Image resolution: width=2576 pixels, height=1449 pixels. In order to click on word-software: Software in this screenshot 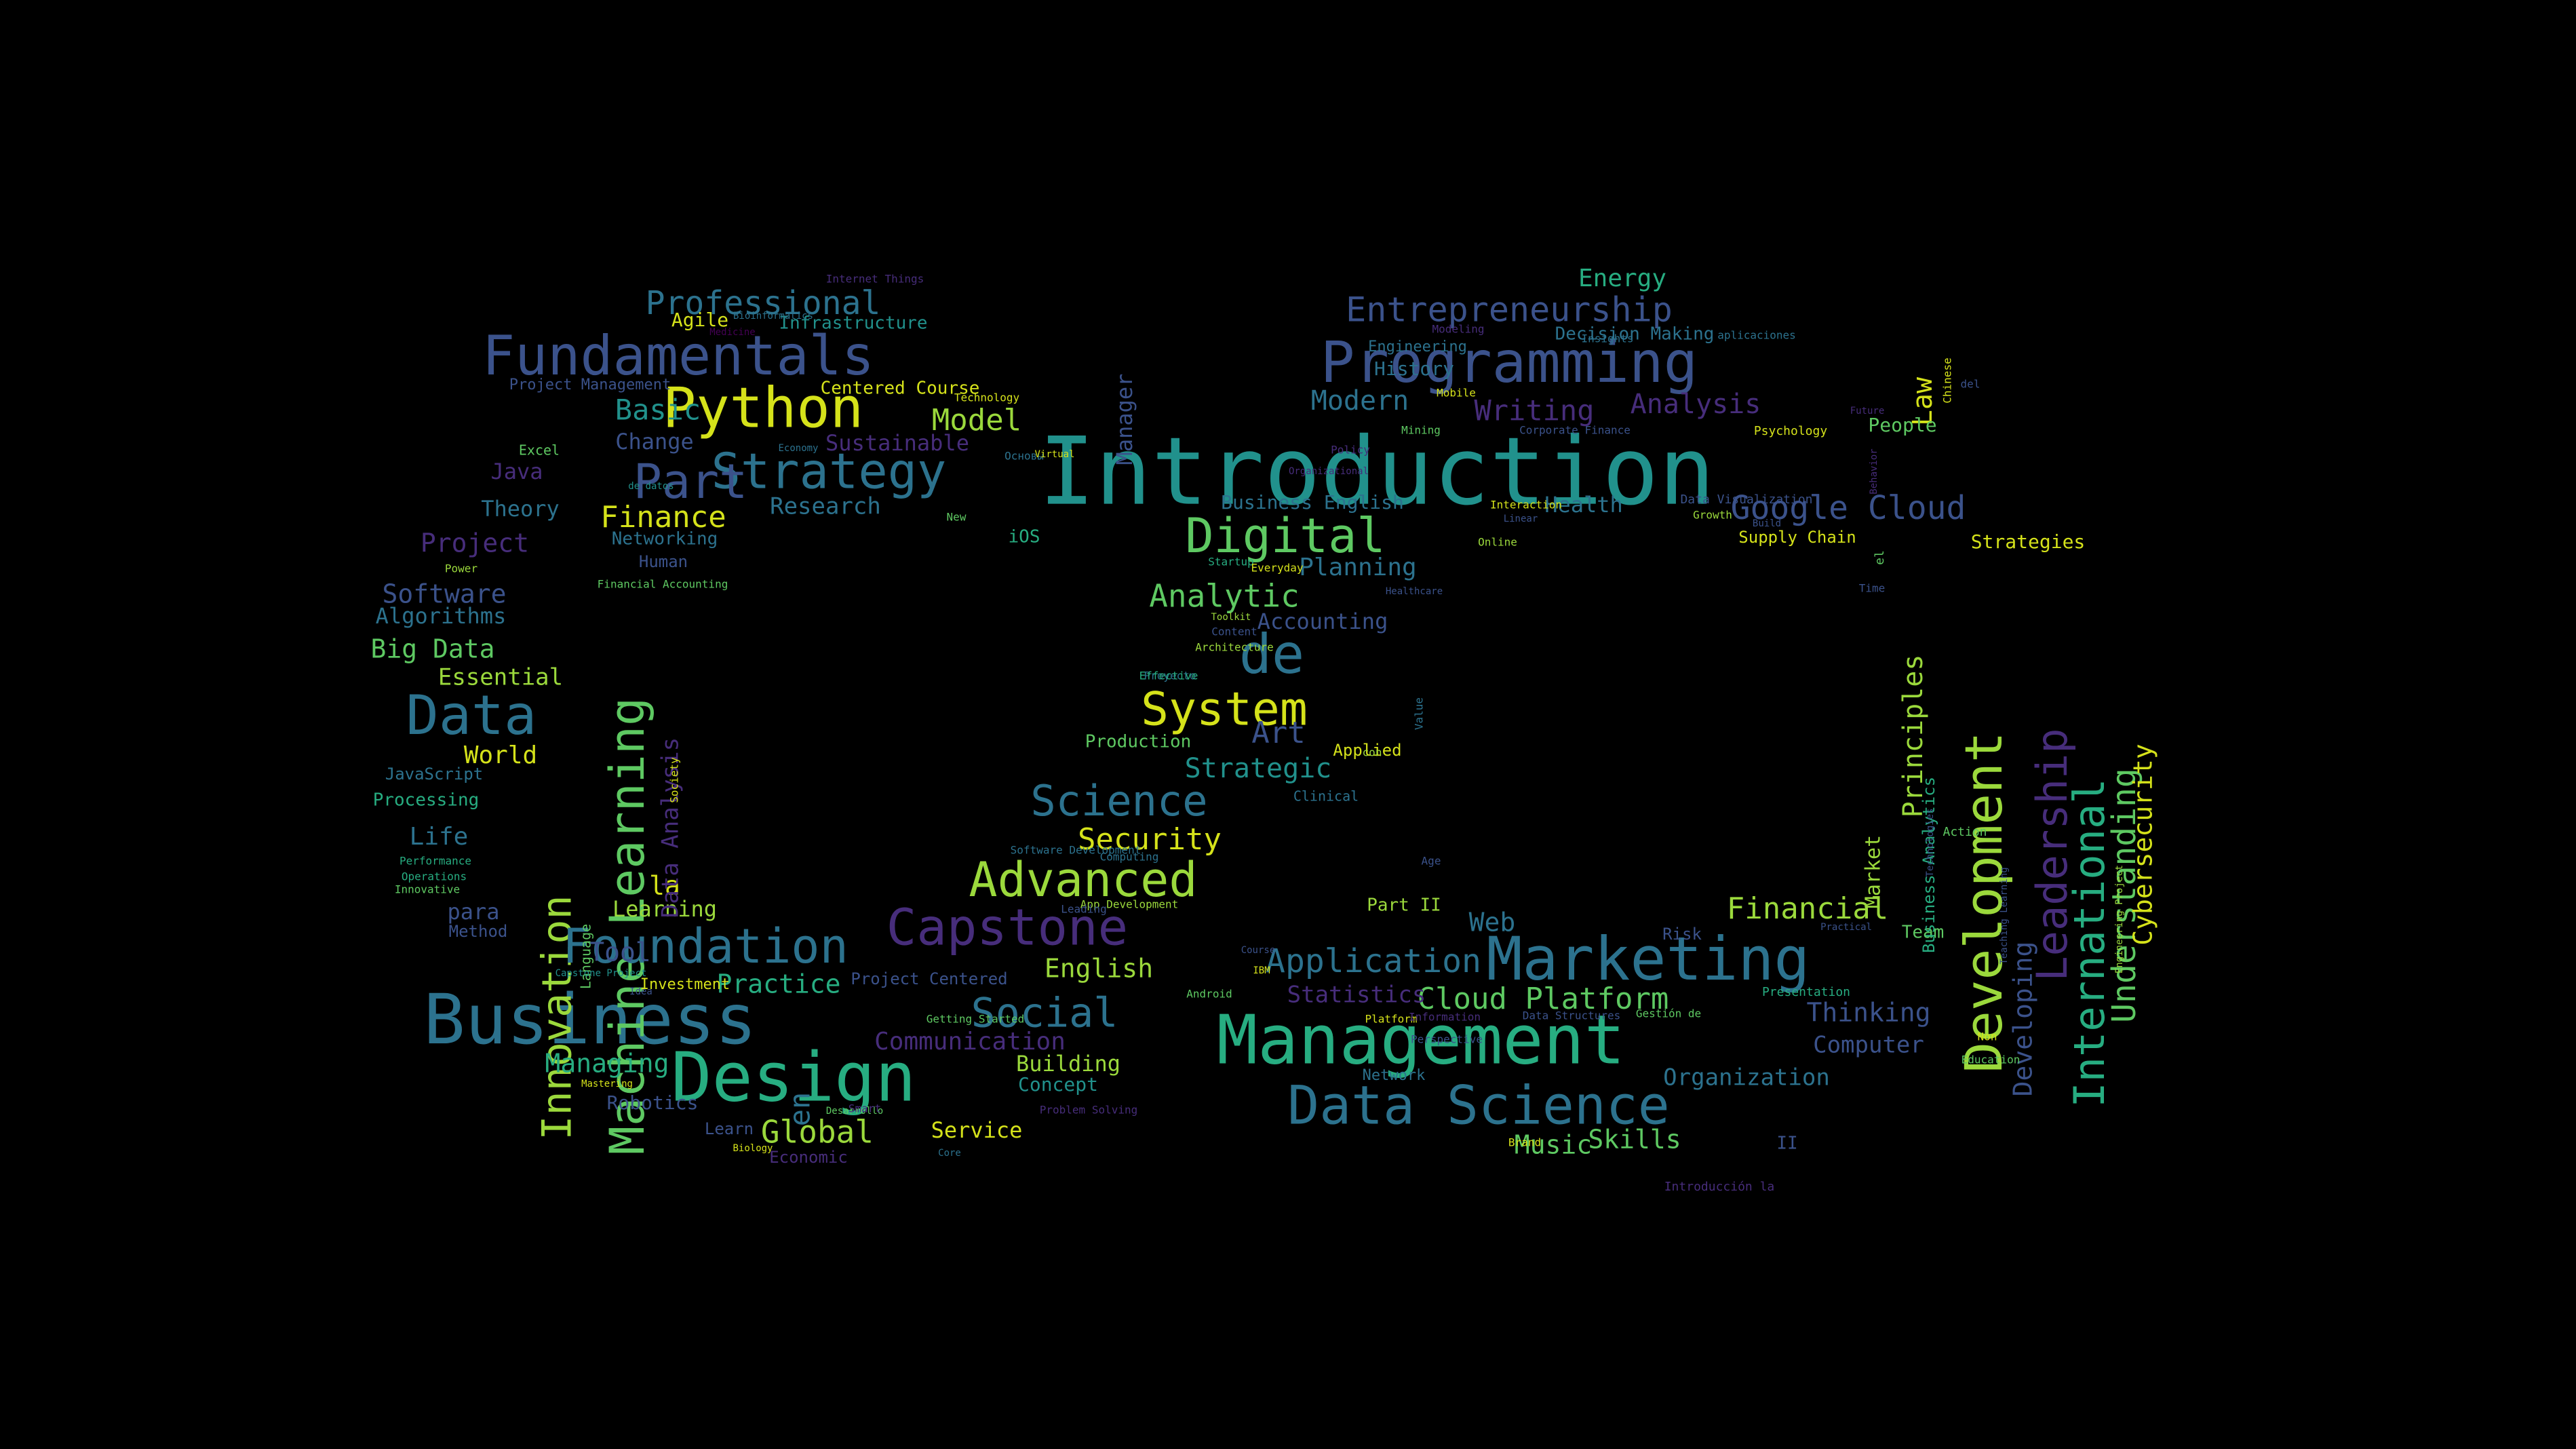, I will do `click(444, 594)`.